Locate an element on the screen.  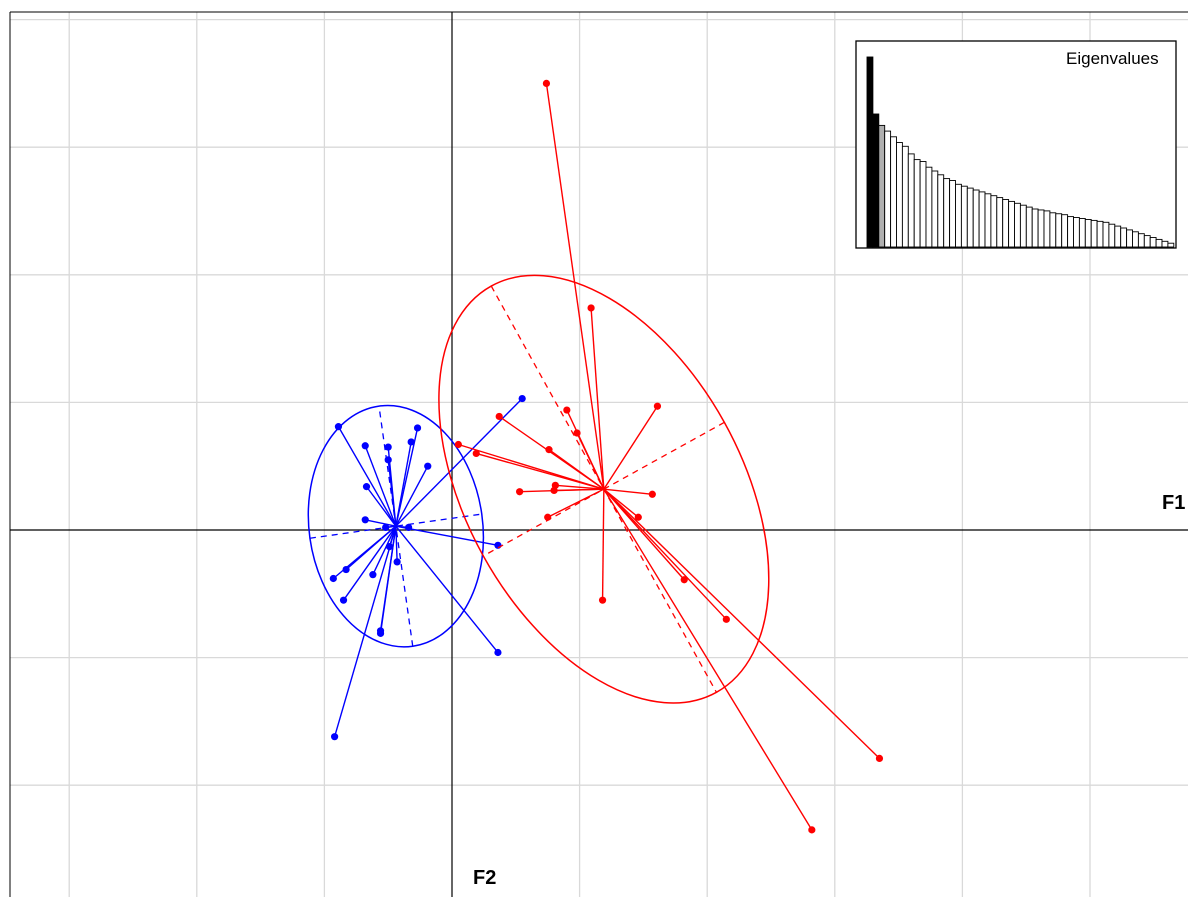
eigenvalues-inset: Eigenvalues is located at coordinates (1016, 144).